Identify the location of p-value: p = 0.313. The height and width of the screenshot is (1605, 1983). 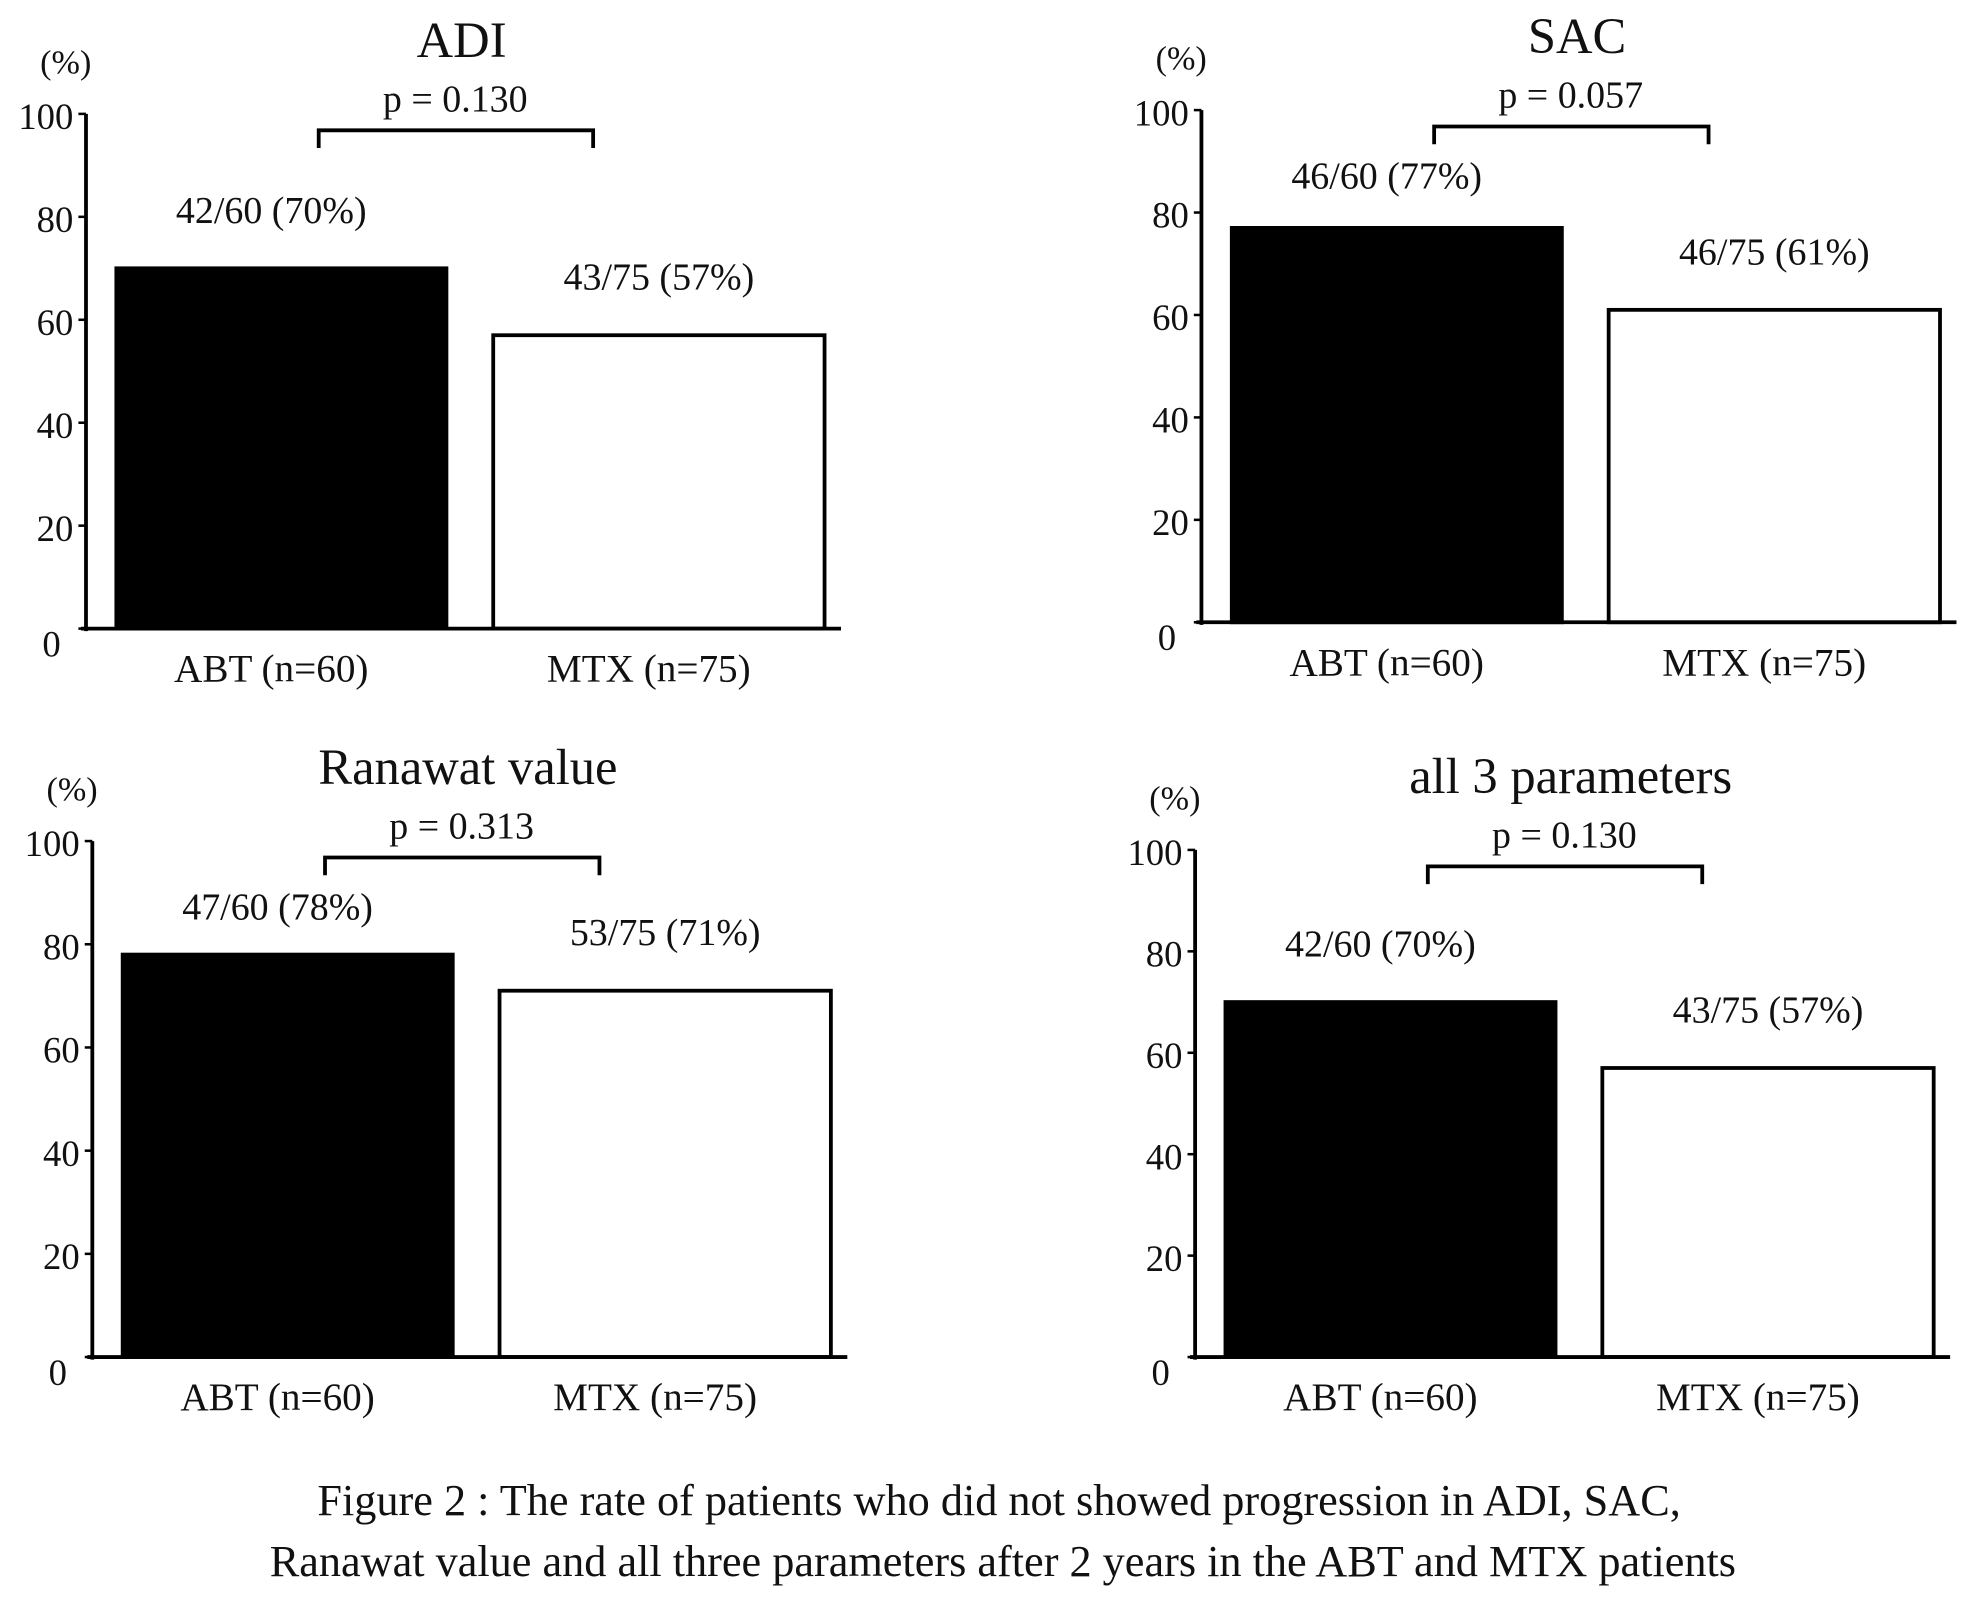
(461, 827).